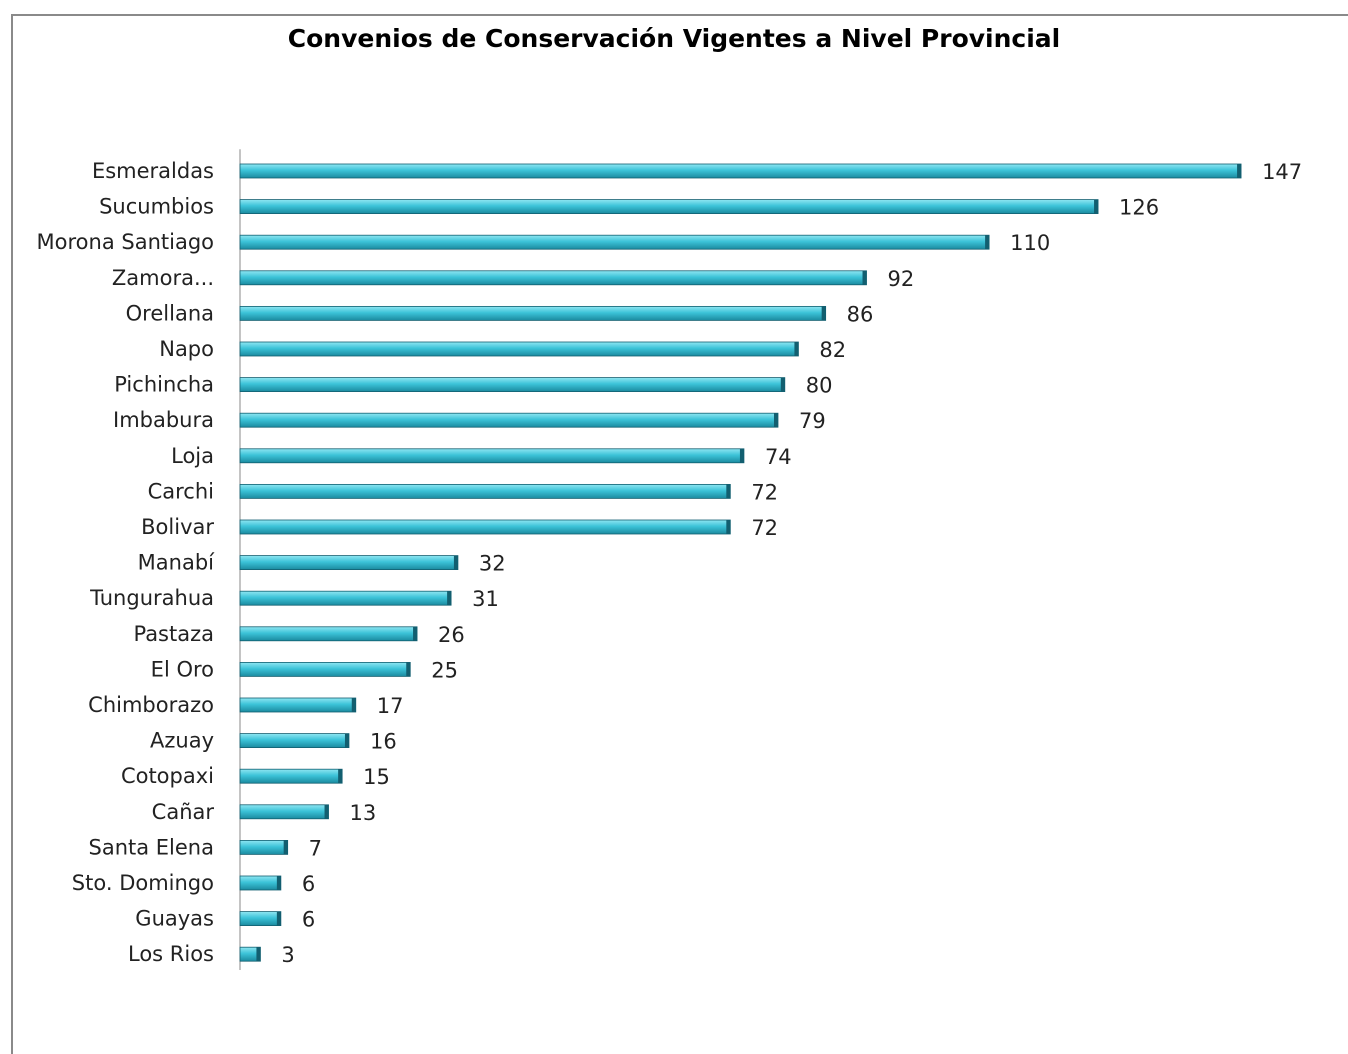 The height and width of the screenshot is (1054, 1348). Describe the element at coordinates (294, 740) in the screenshot. I see `bar-azuay` at that location.